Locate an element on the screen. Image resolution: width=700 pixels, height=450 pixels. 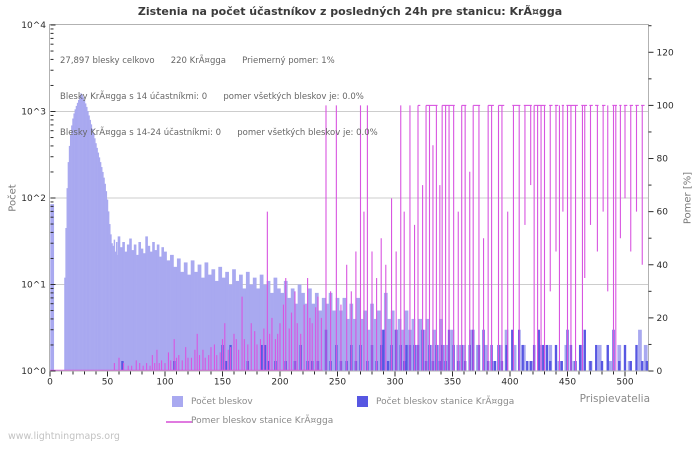
y-axis-left-title: Počet is located at coordinates (13, 198).